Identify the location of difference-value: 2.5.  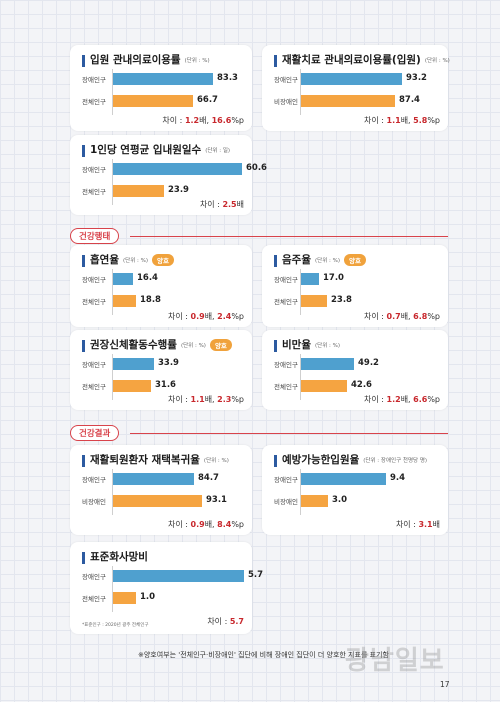
(229, 204).